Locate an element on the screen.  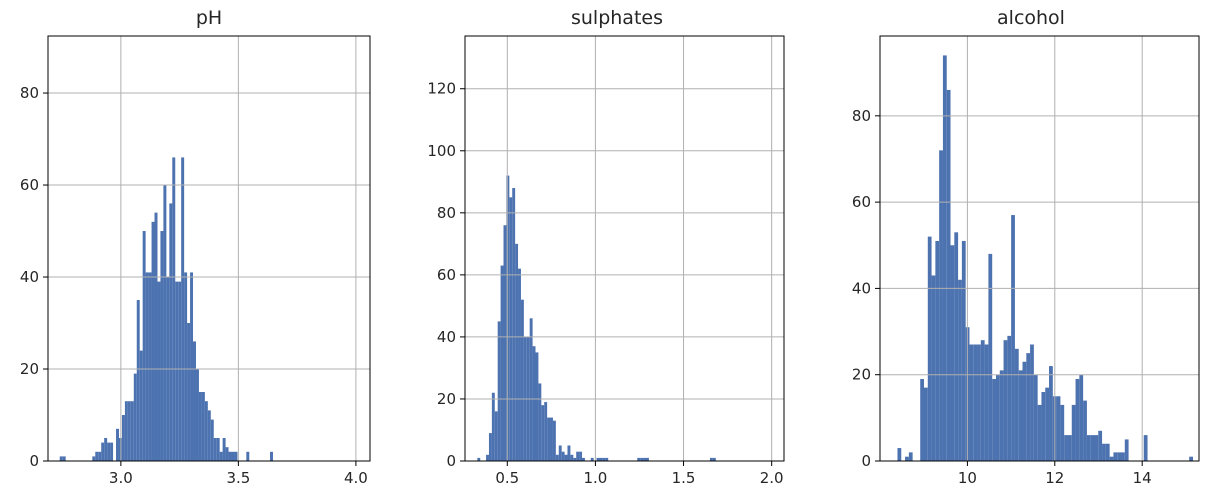
y-tick-label: 100 is located at coordinates (441, 151).